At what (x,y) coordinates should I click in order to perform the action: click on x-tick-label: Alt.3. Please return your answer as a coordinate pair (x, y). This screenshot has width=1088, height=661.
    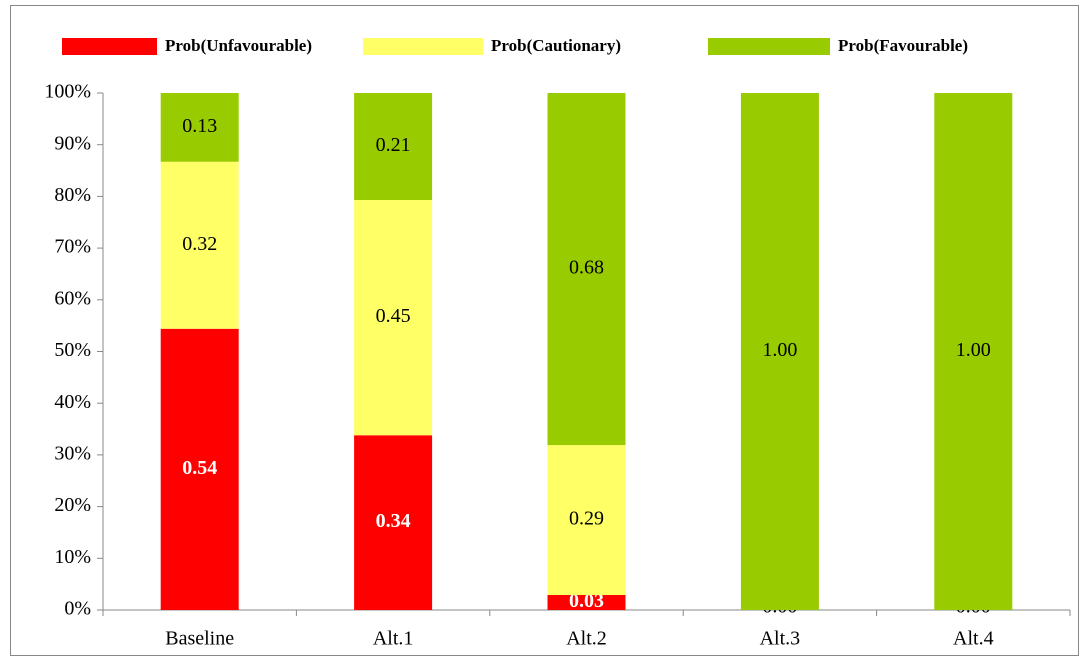
    Looking at the image, I should click on (780, 639).